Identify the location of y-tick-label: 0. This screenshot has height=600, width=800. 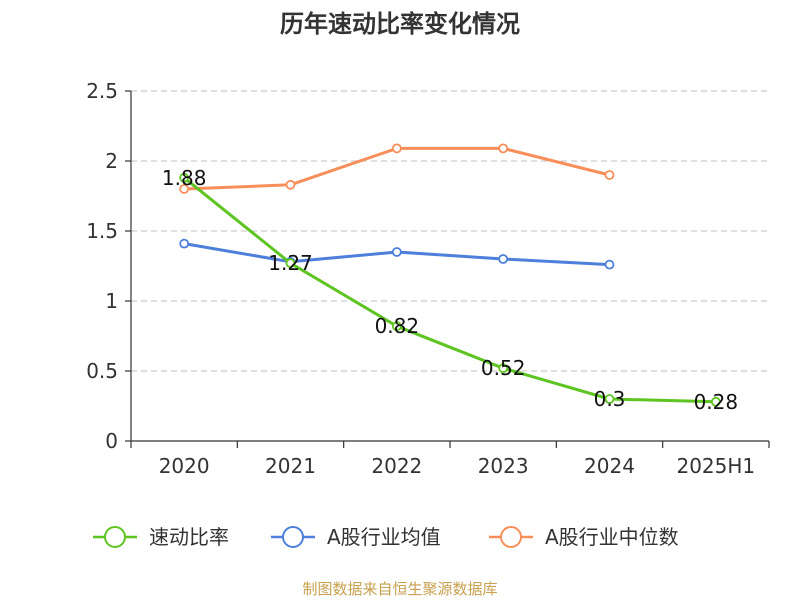
(111, 441).